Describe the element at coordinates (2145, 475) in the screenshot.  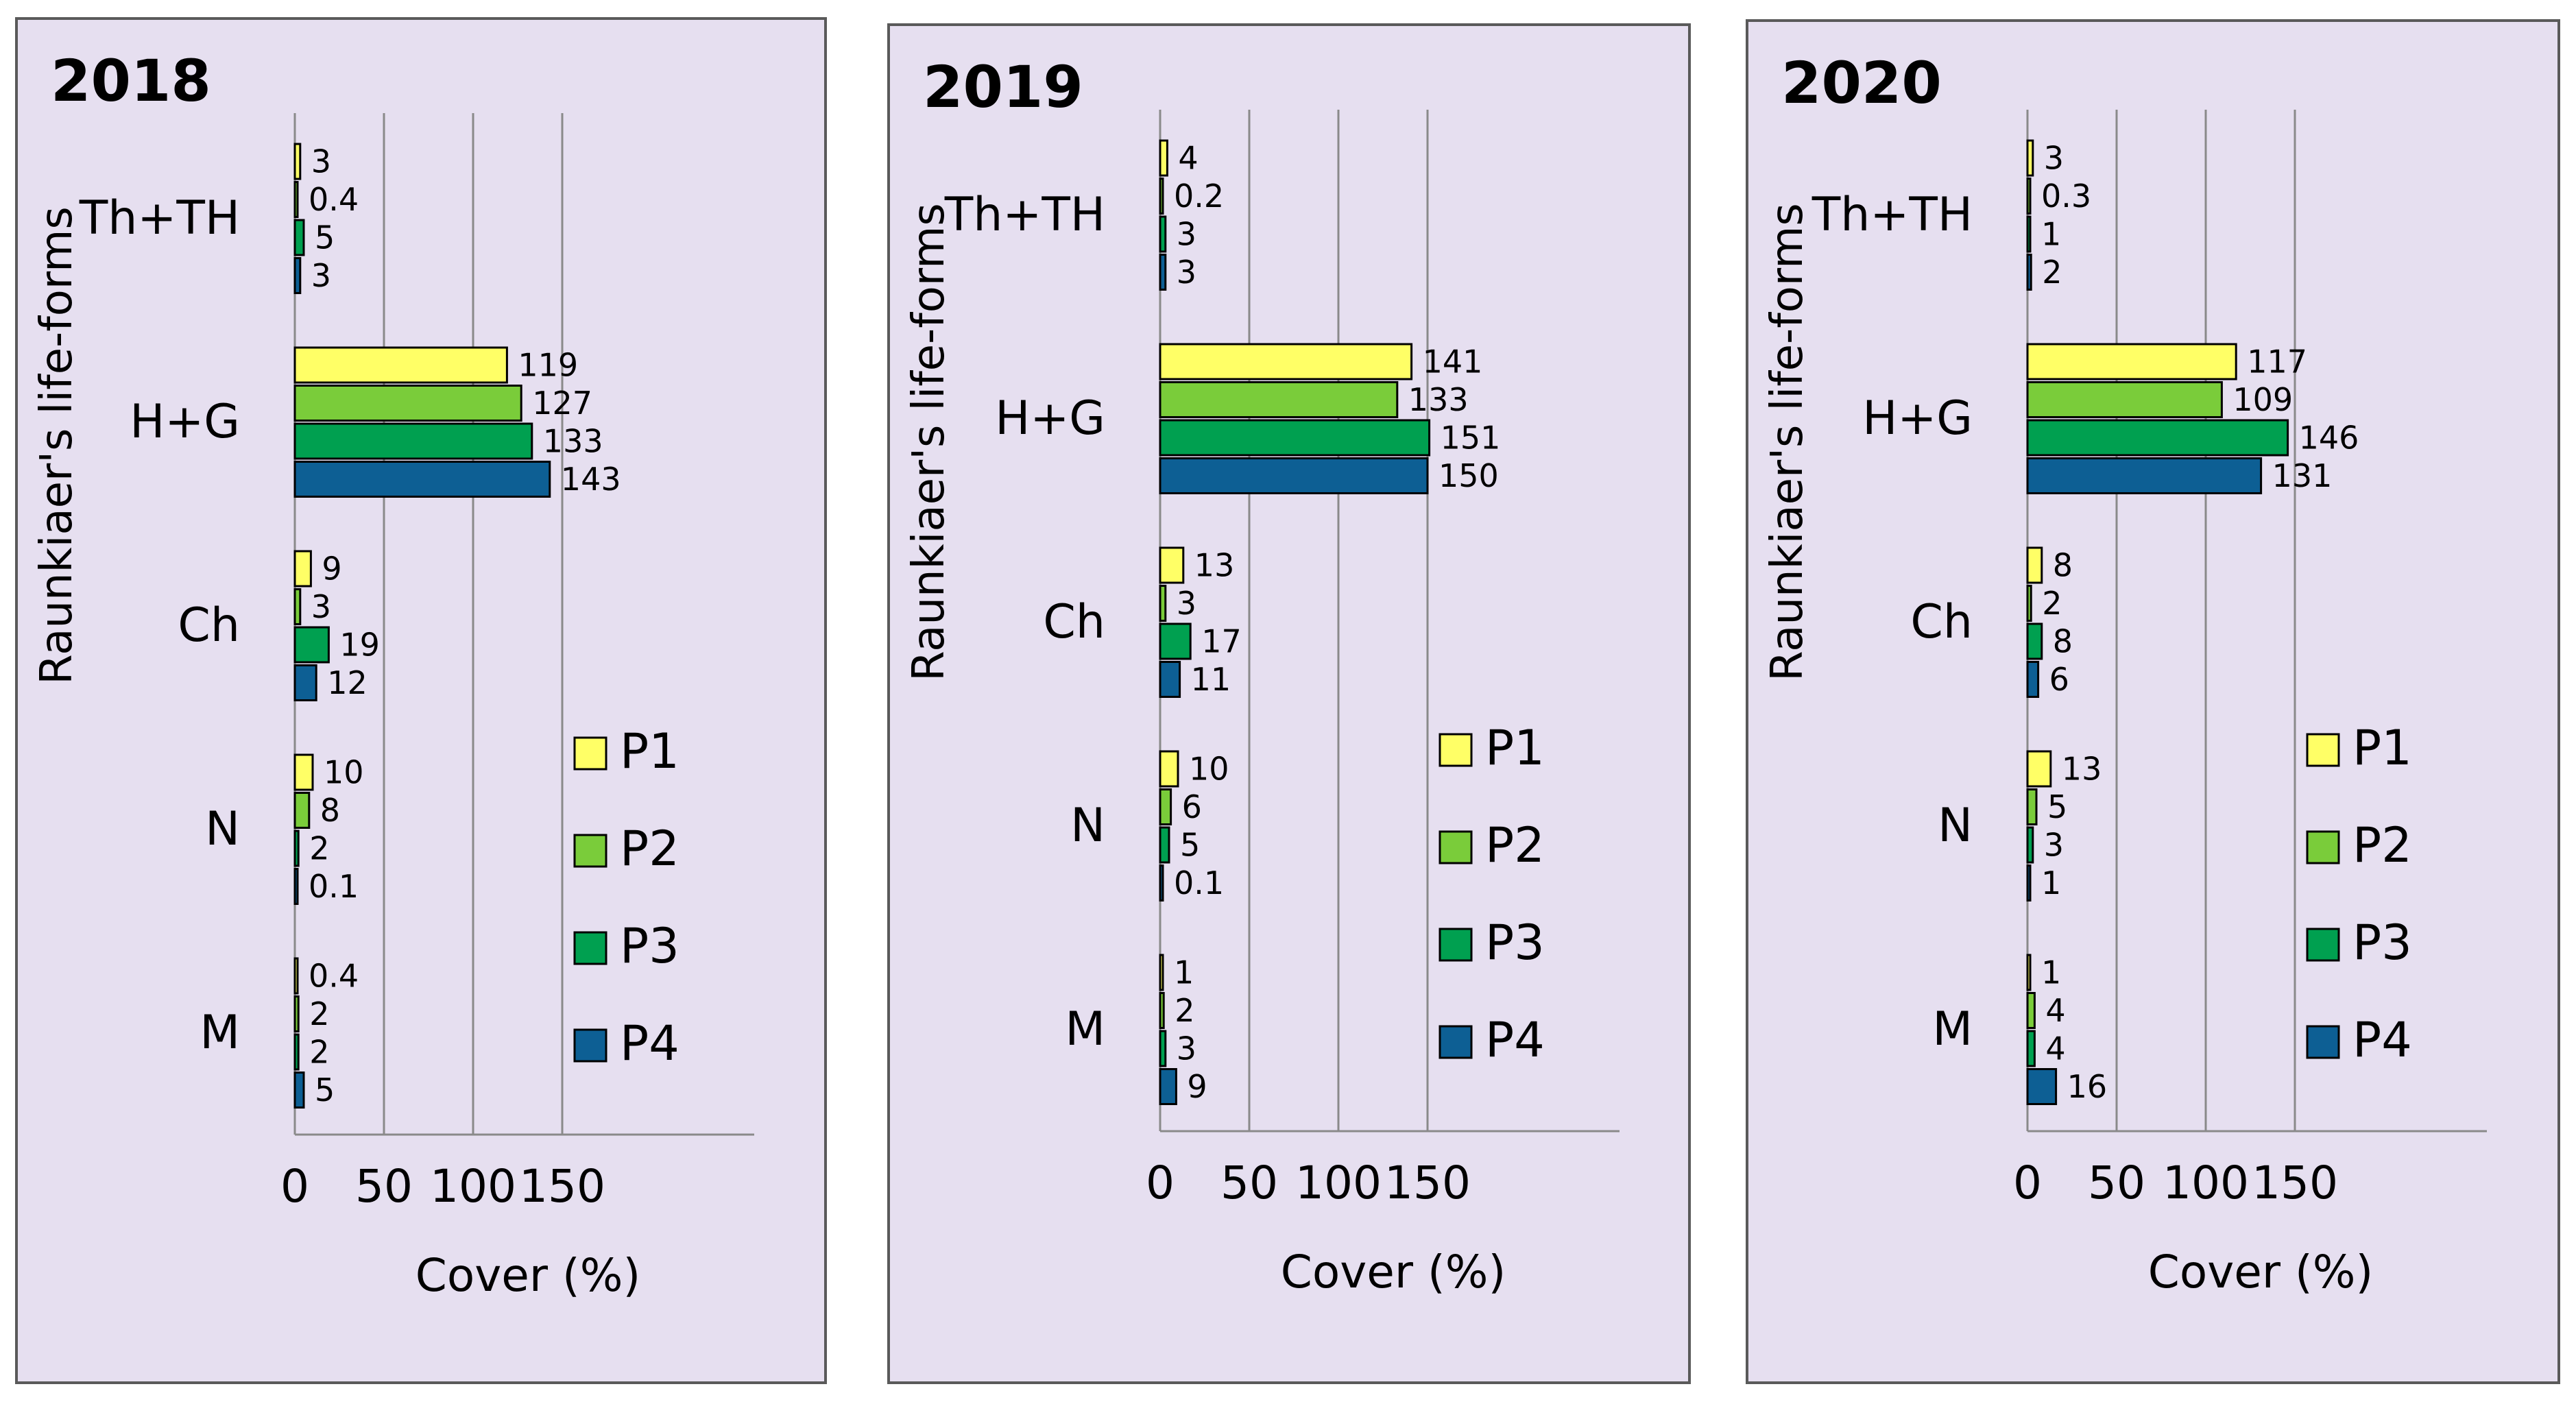
I see `bar-P4-H+G` at that location.